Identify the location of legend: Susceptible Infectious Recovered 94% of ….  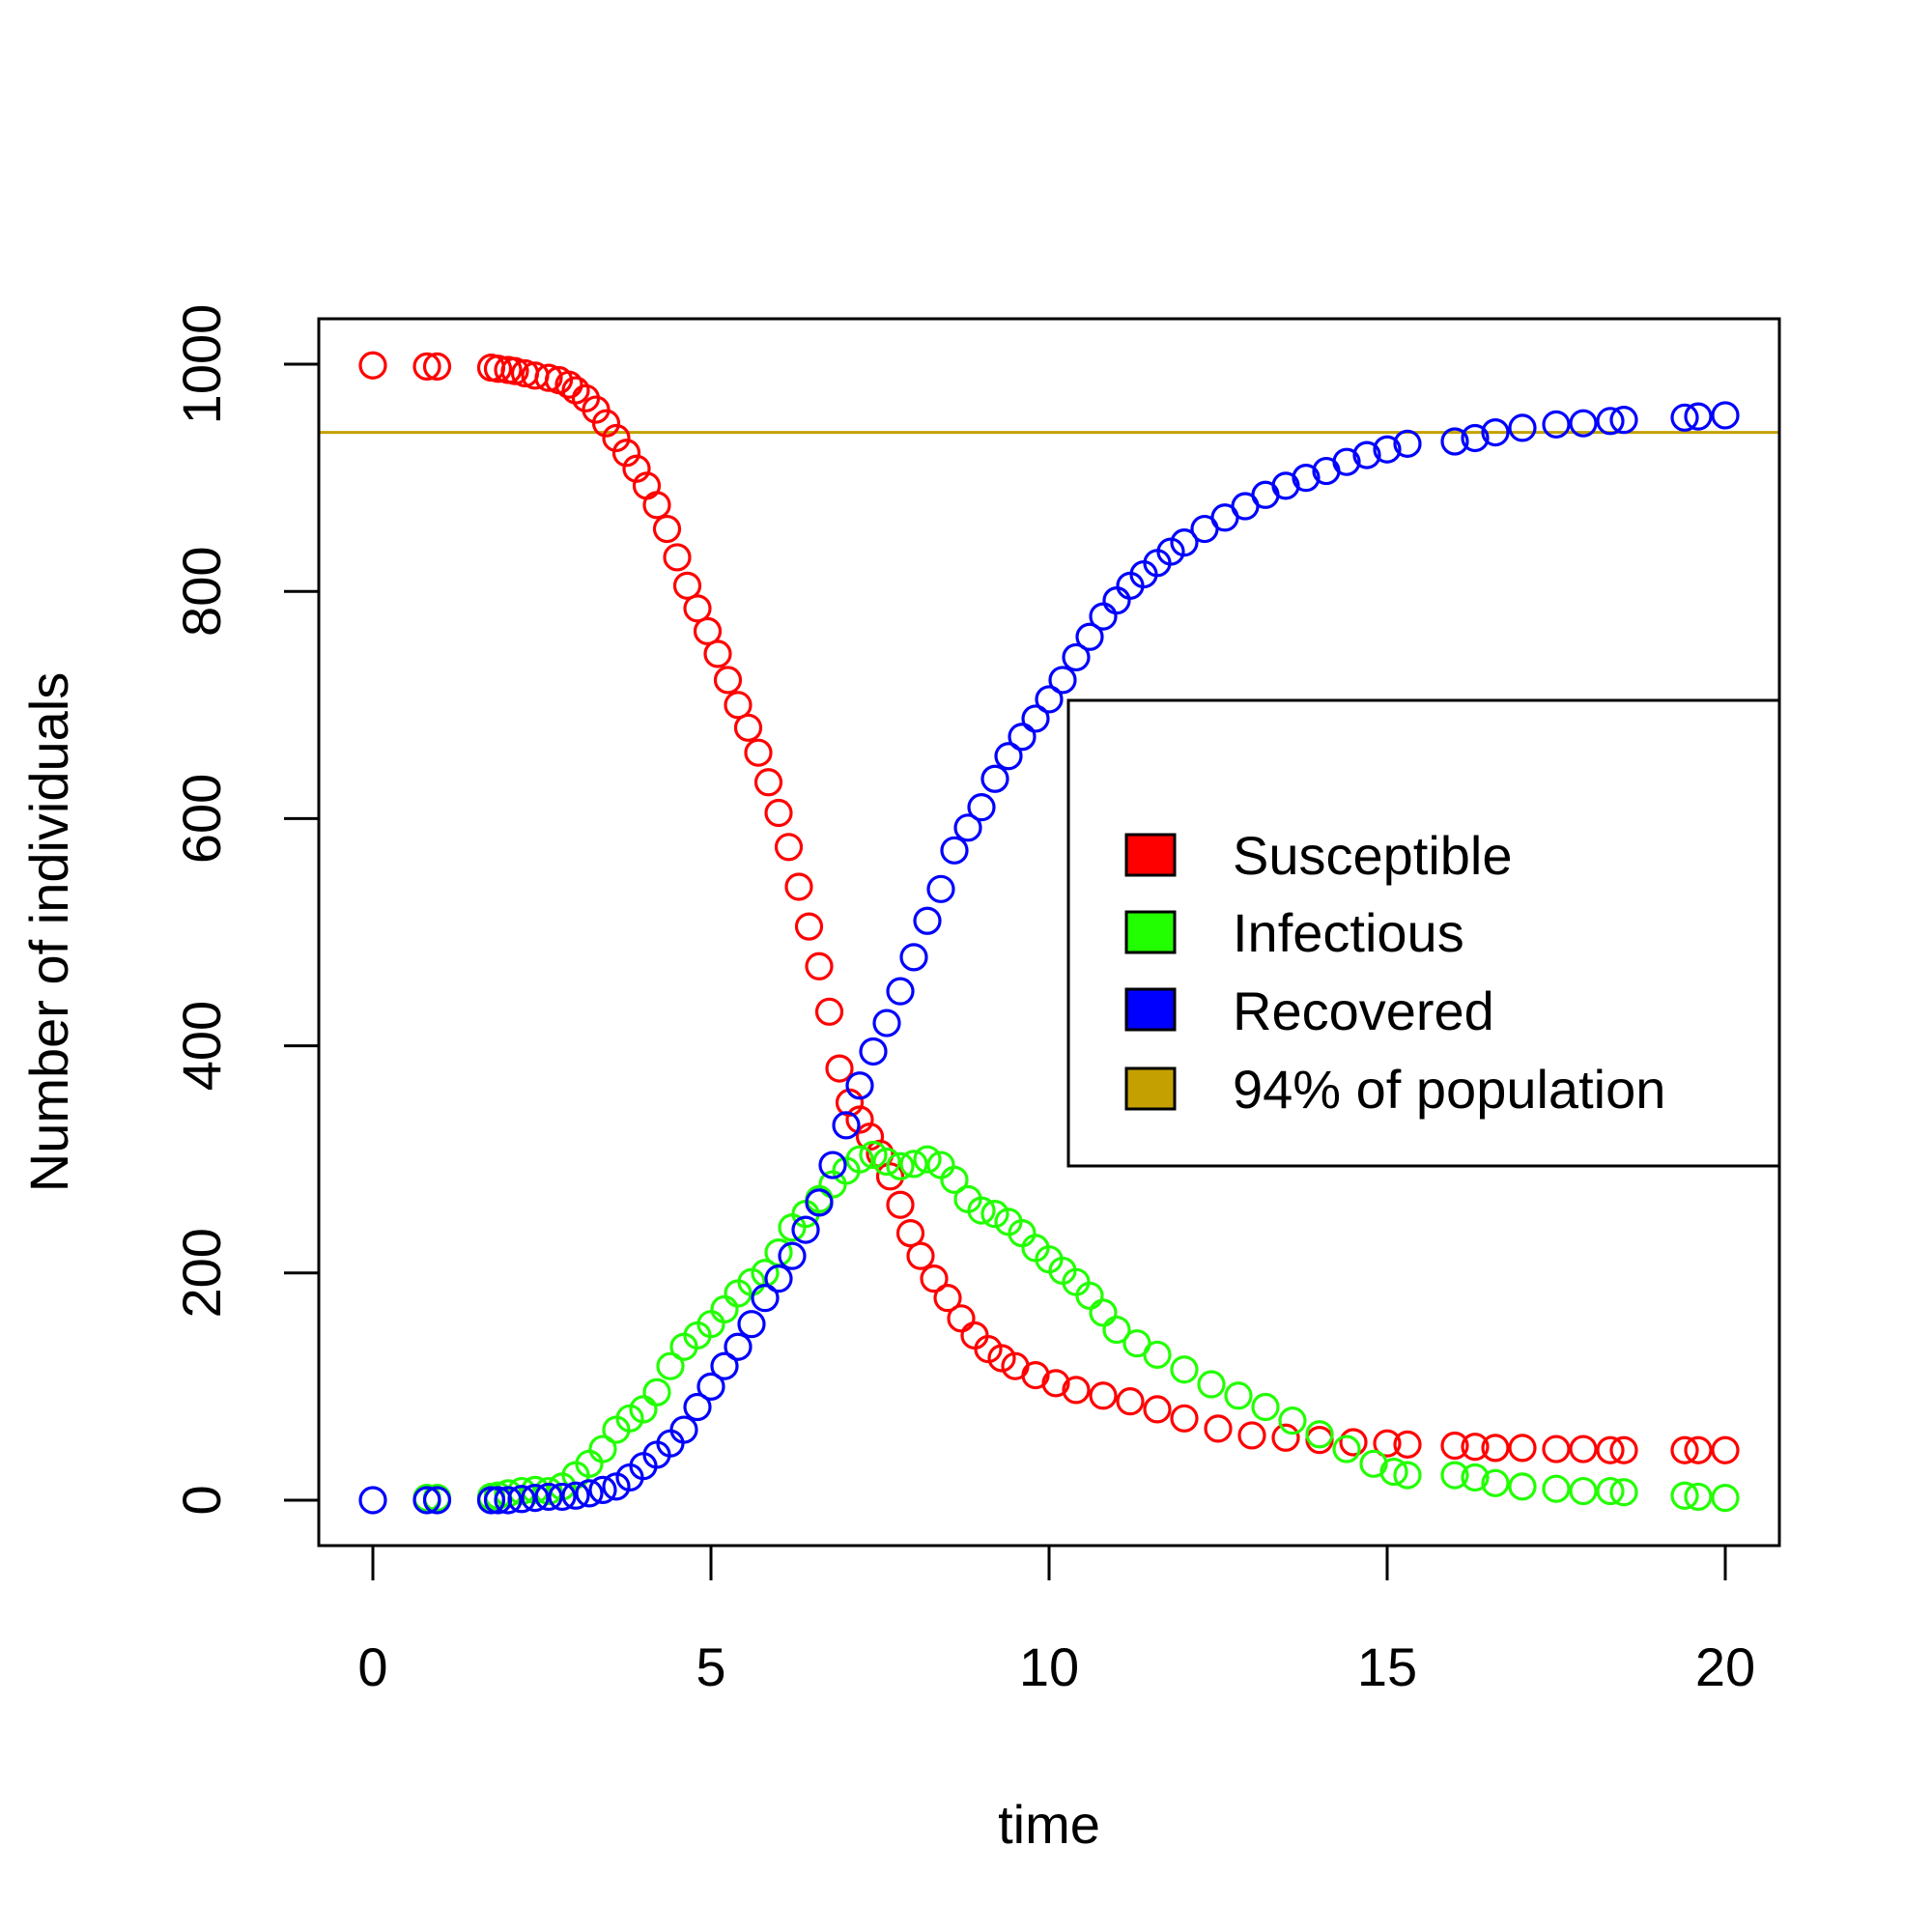
(1423, 933).